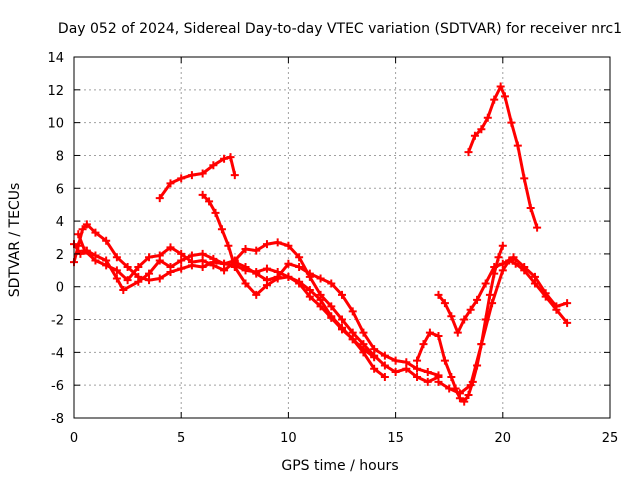 The width and height of the screenshot is (640, 480). What do you see at coordinates (288, 438) in the screenshot?
I see `x-tick-label: 10` at bounding box center [288, 438].